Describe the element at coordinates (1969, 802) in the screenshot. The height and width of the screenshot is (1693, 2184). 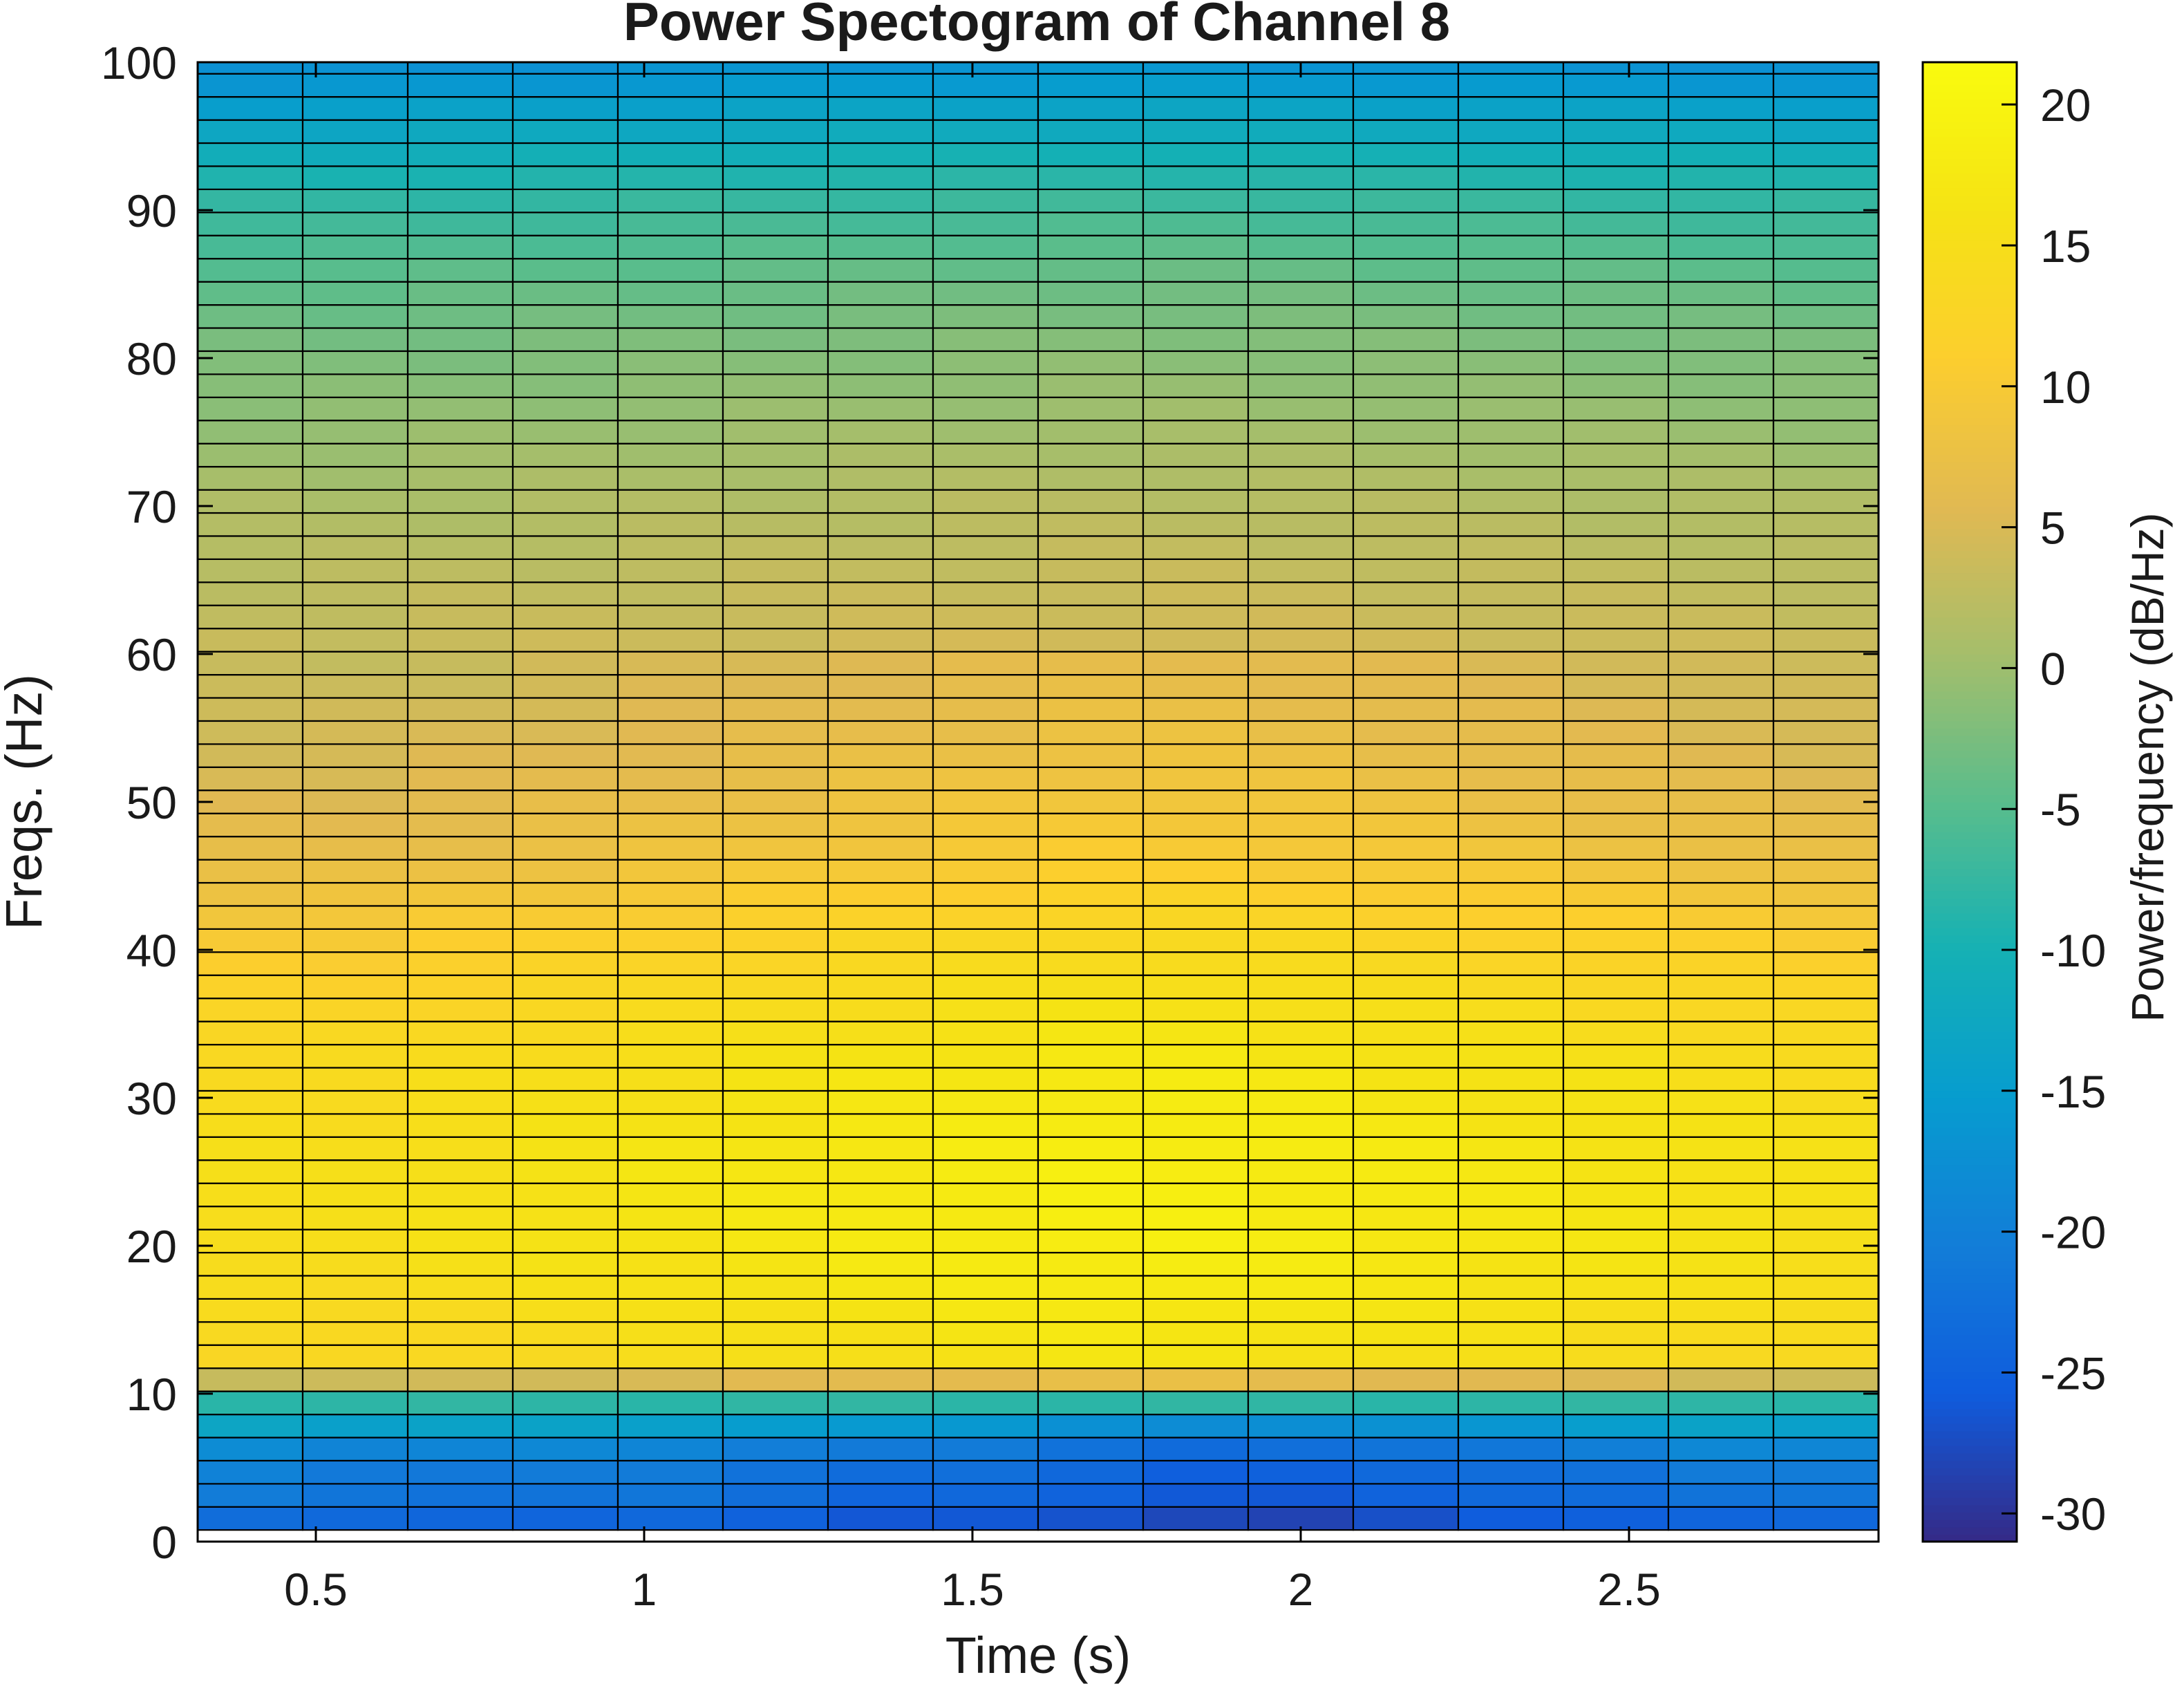
I see `colorbar-frame` at that location.